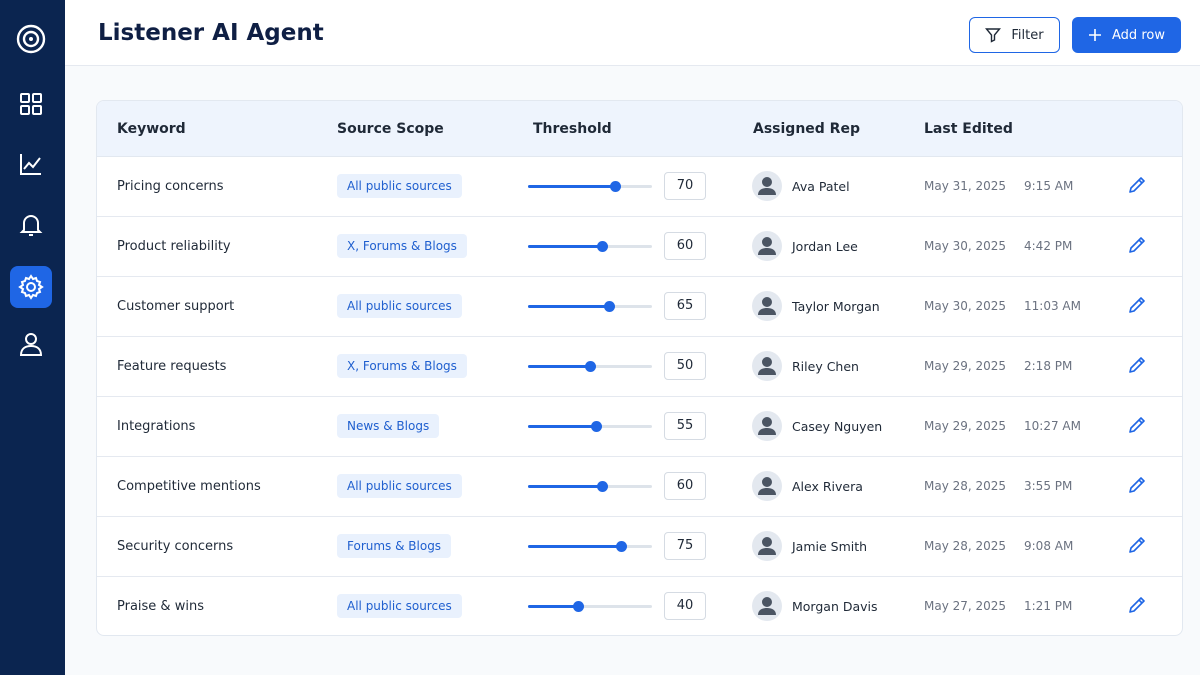 This screenshot has height=675, width=1200. I want to click on active-item, so click(31, 287).